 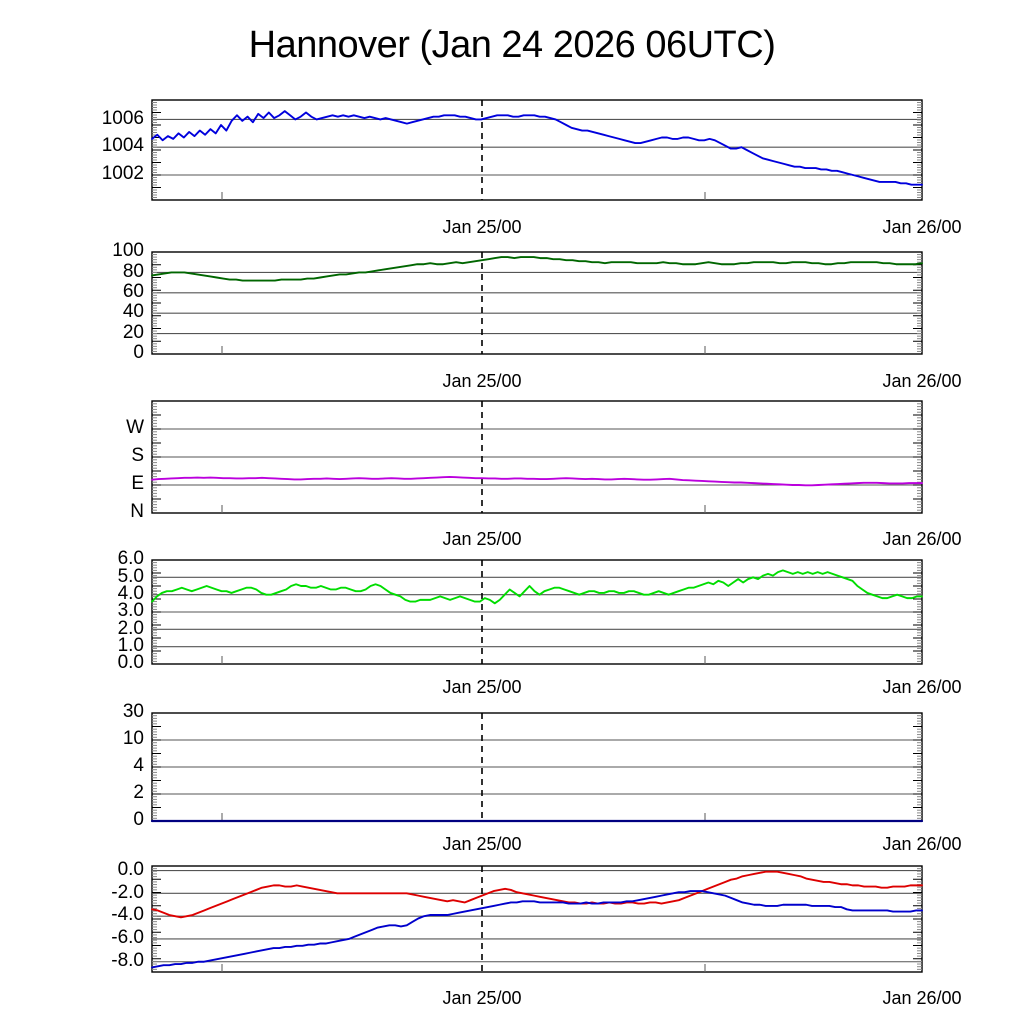 What do you see at coordinates (130, 593) in the screenshot?
I see `ytick-label-wind_speed: 4.0` at bounding box center [130, 593].